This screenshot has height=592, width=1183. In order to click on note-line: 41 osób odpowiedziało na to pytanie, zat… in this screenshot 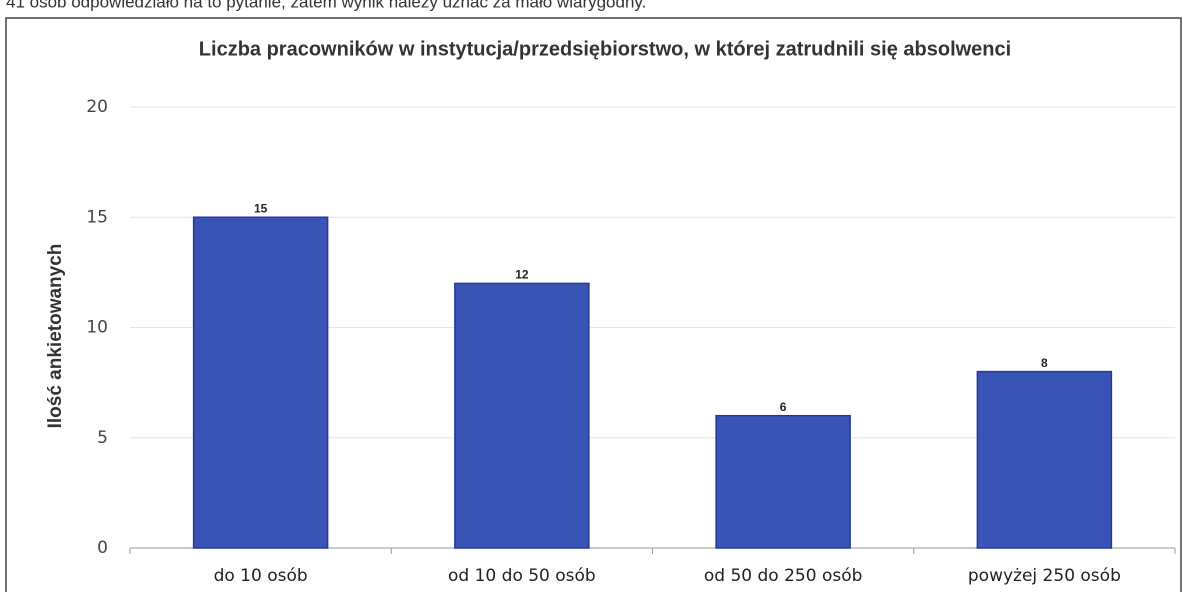, I will do `click(326, 5)`.